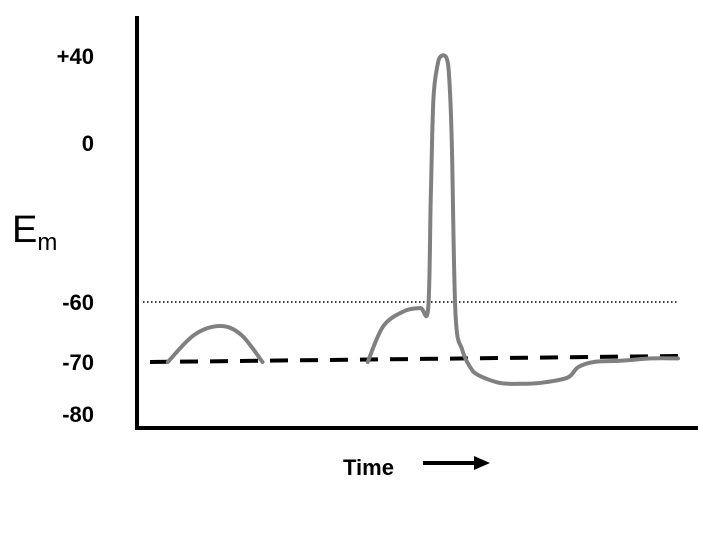 The image size is (720, 540). Describe the element at coordinates (75, 56) in the screenshot. I see `y-tick-label: +40` at that location.